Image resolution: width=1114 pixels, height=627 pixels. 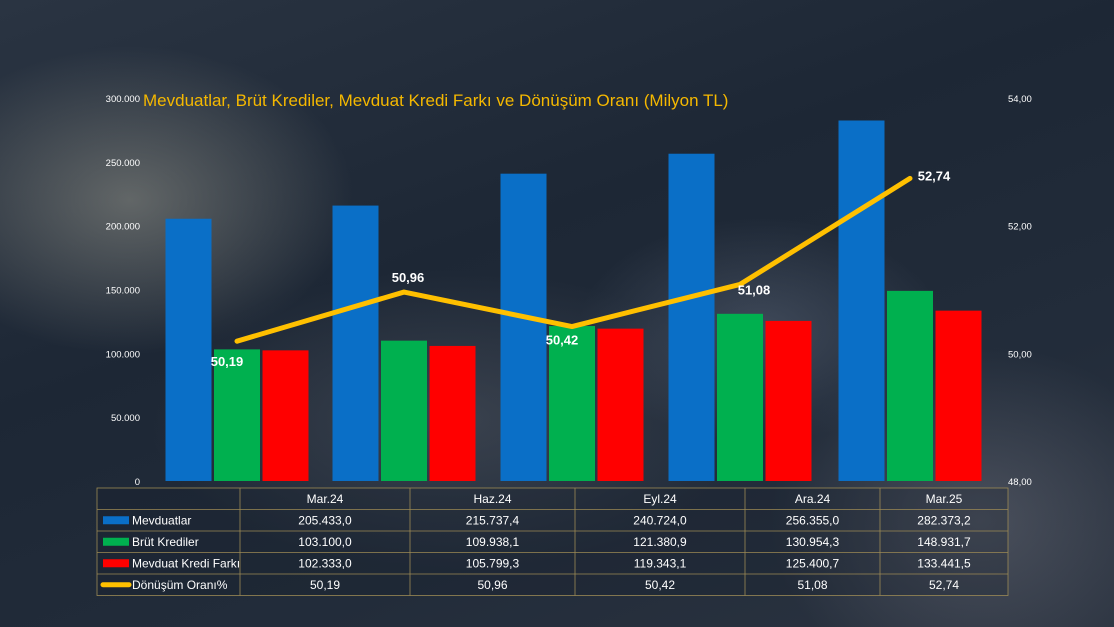 I want to click on table-cell-brut-krediler-mar-25: 148.931,7, so click(x=944, y=542).